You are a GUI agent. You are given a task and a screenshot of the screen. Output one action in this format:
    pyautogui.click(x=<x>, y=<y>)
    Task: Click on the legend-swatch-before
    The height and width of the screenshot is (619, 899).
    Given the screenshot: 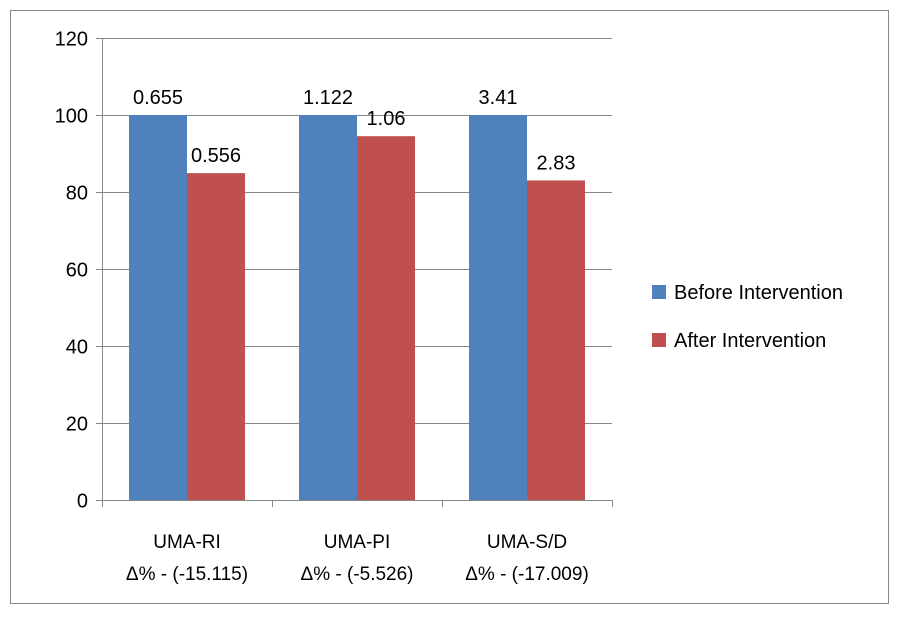 What is the action you would take?
    pyautogui.click(x=659, y=292)
    